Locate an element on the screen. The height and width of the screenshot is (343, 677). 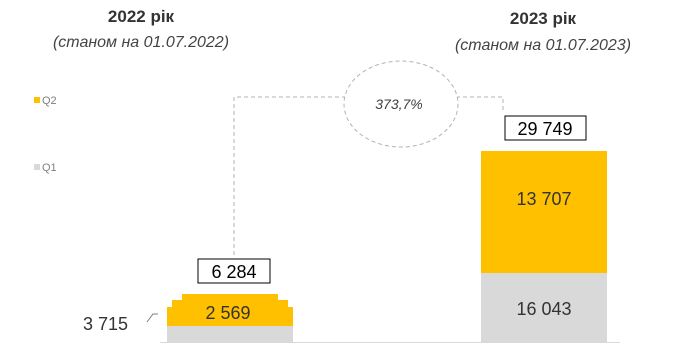
total-label-2023: 29 749 is located at coordinates (544, 129).